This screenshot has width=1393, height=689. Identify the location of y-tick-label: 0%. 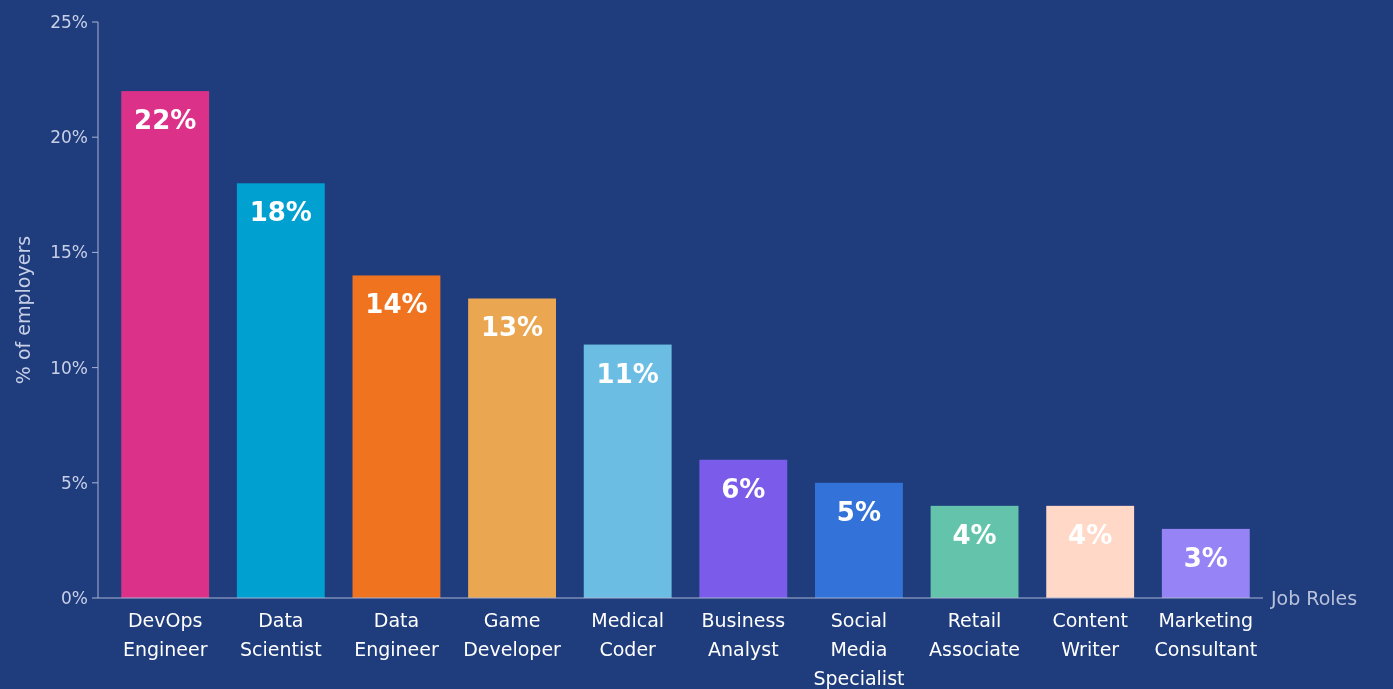
(74, 597).